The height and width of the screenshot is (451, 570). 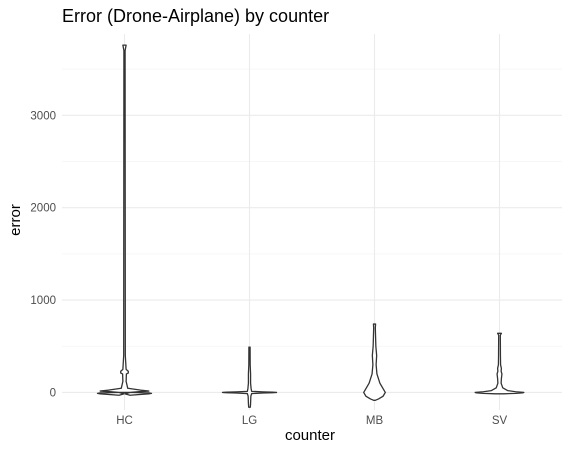 I want to click on y-axis-title: error, so click(x=15, y=220).